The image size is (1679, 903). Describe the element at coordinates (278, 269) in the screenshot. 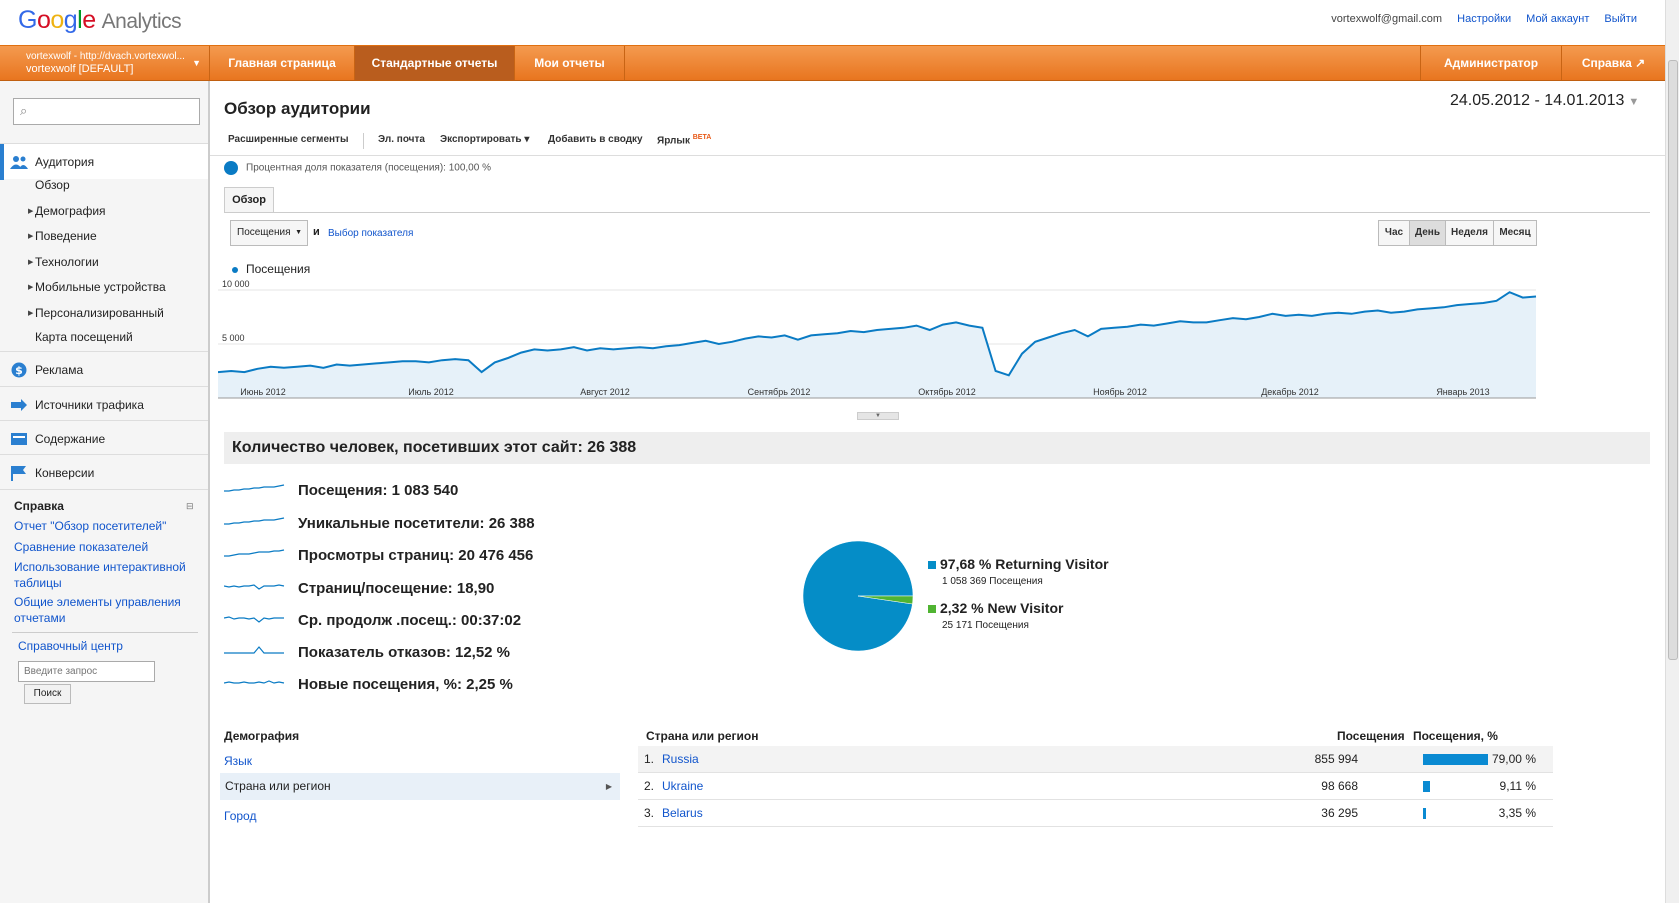

I see `legend-label: Посещения` at that location.